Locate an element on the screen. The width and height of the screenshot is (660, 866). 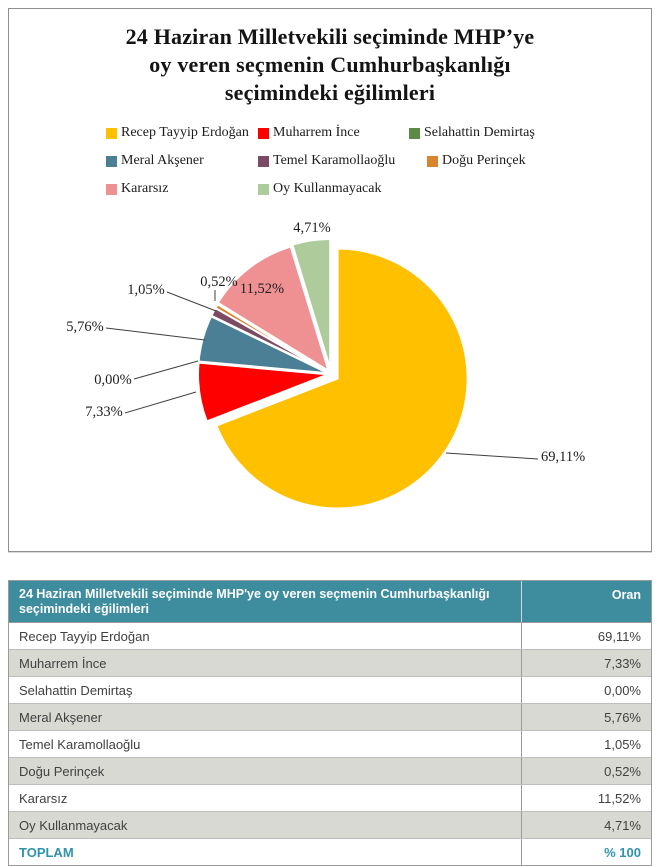
legend-item-kararsiz: Kararsız is located at coordinates (137, 188).